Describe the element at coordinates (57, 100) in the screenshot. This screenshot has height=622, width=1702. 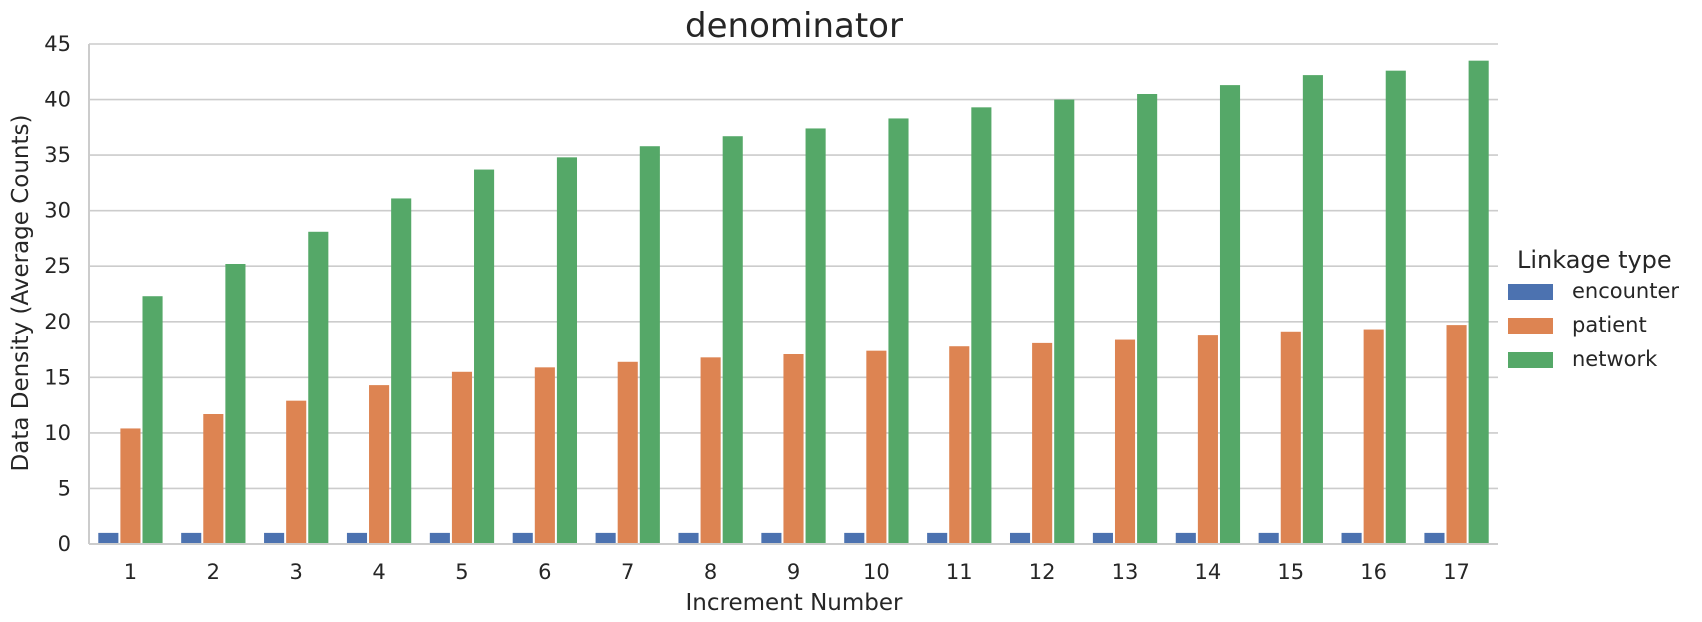
I see `y-tick-label: 40` at that location.